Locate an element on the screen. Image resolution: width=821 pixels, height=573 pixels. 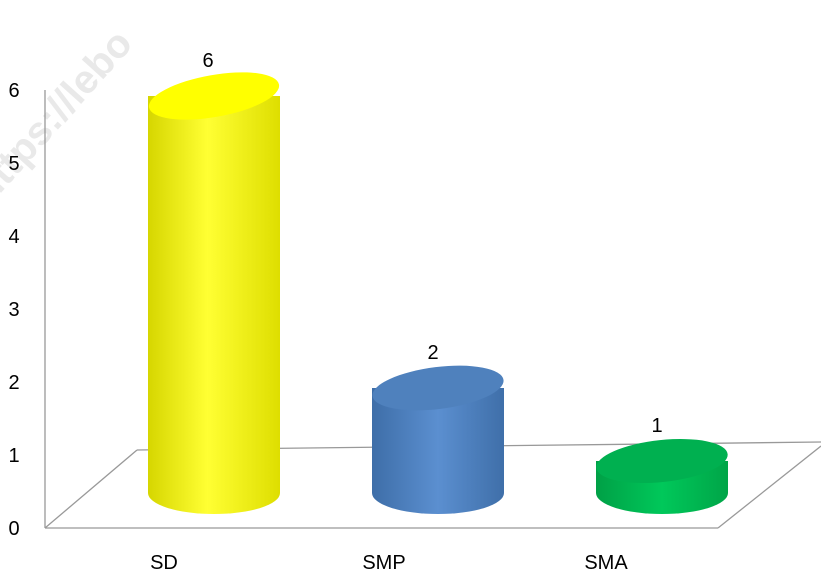
right-floor-edge is located at coordinates (769, 487).